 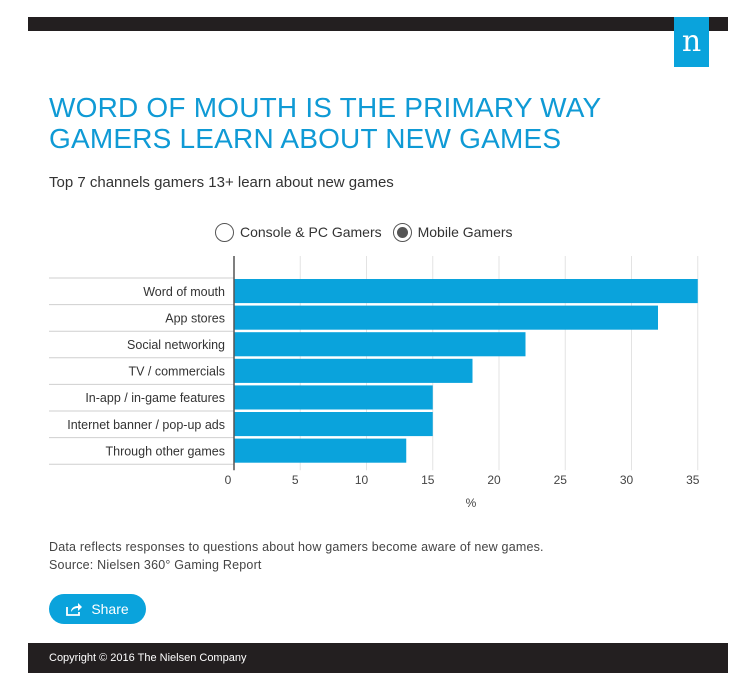 I want to click on share-button: Share, so click(x=97, y=609).